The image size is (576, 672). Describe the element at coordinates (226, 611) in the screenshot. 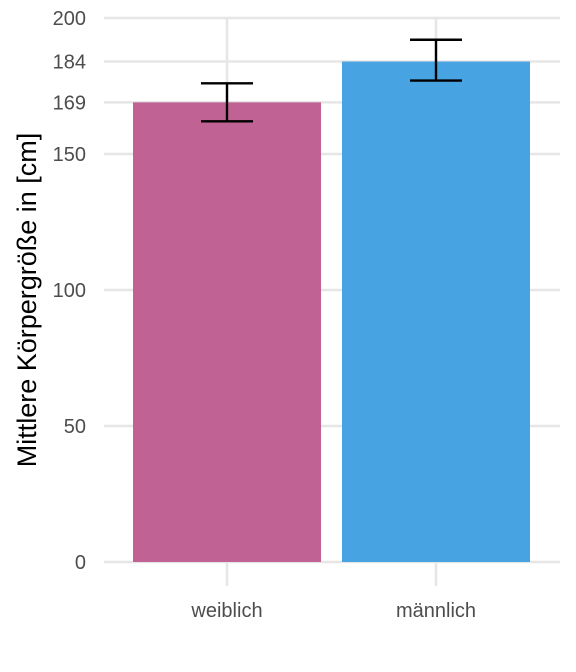

I see `x-tick-label: weiblich` at that location.